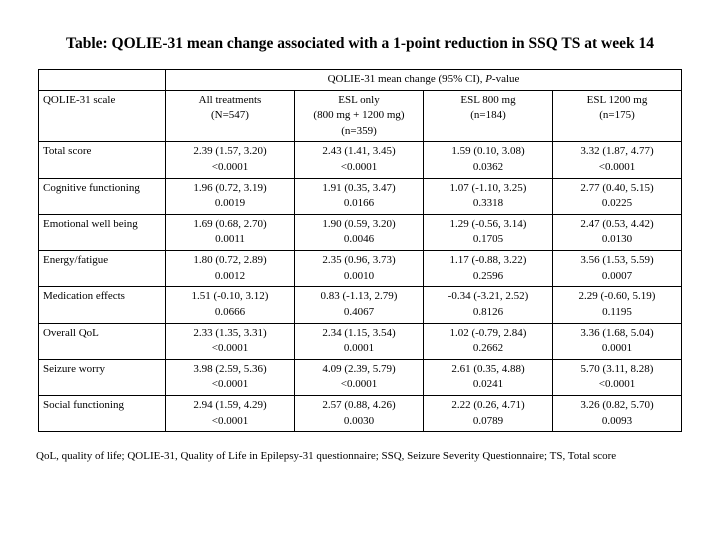  Describe the element at coordinates (230, 296) in the screenshot. I see `estimate-value: 1.51 (-0.10, 3.12)` at that location.